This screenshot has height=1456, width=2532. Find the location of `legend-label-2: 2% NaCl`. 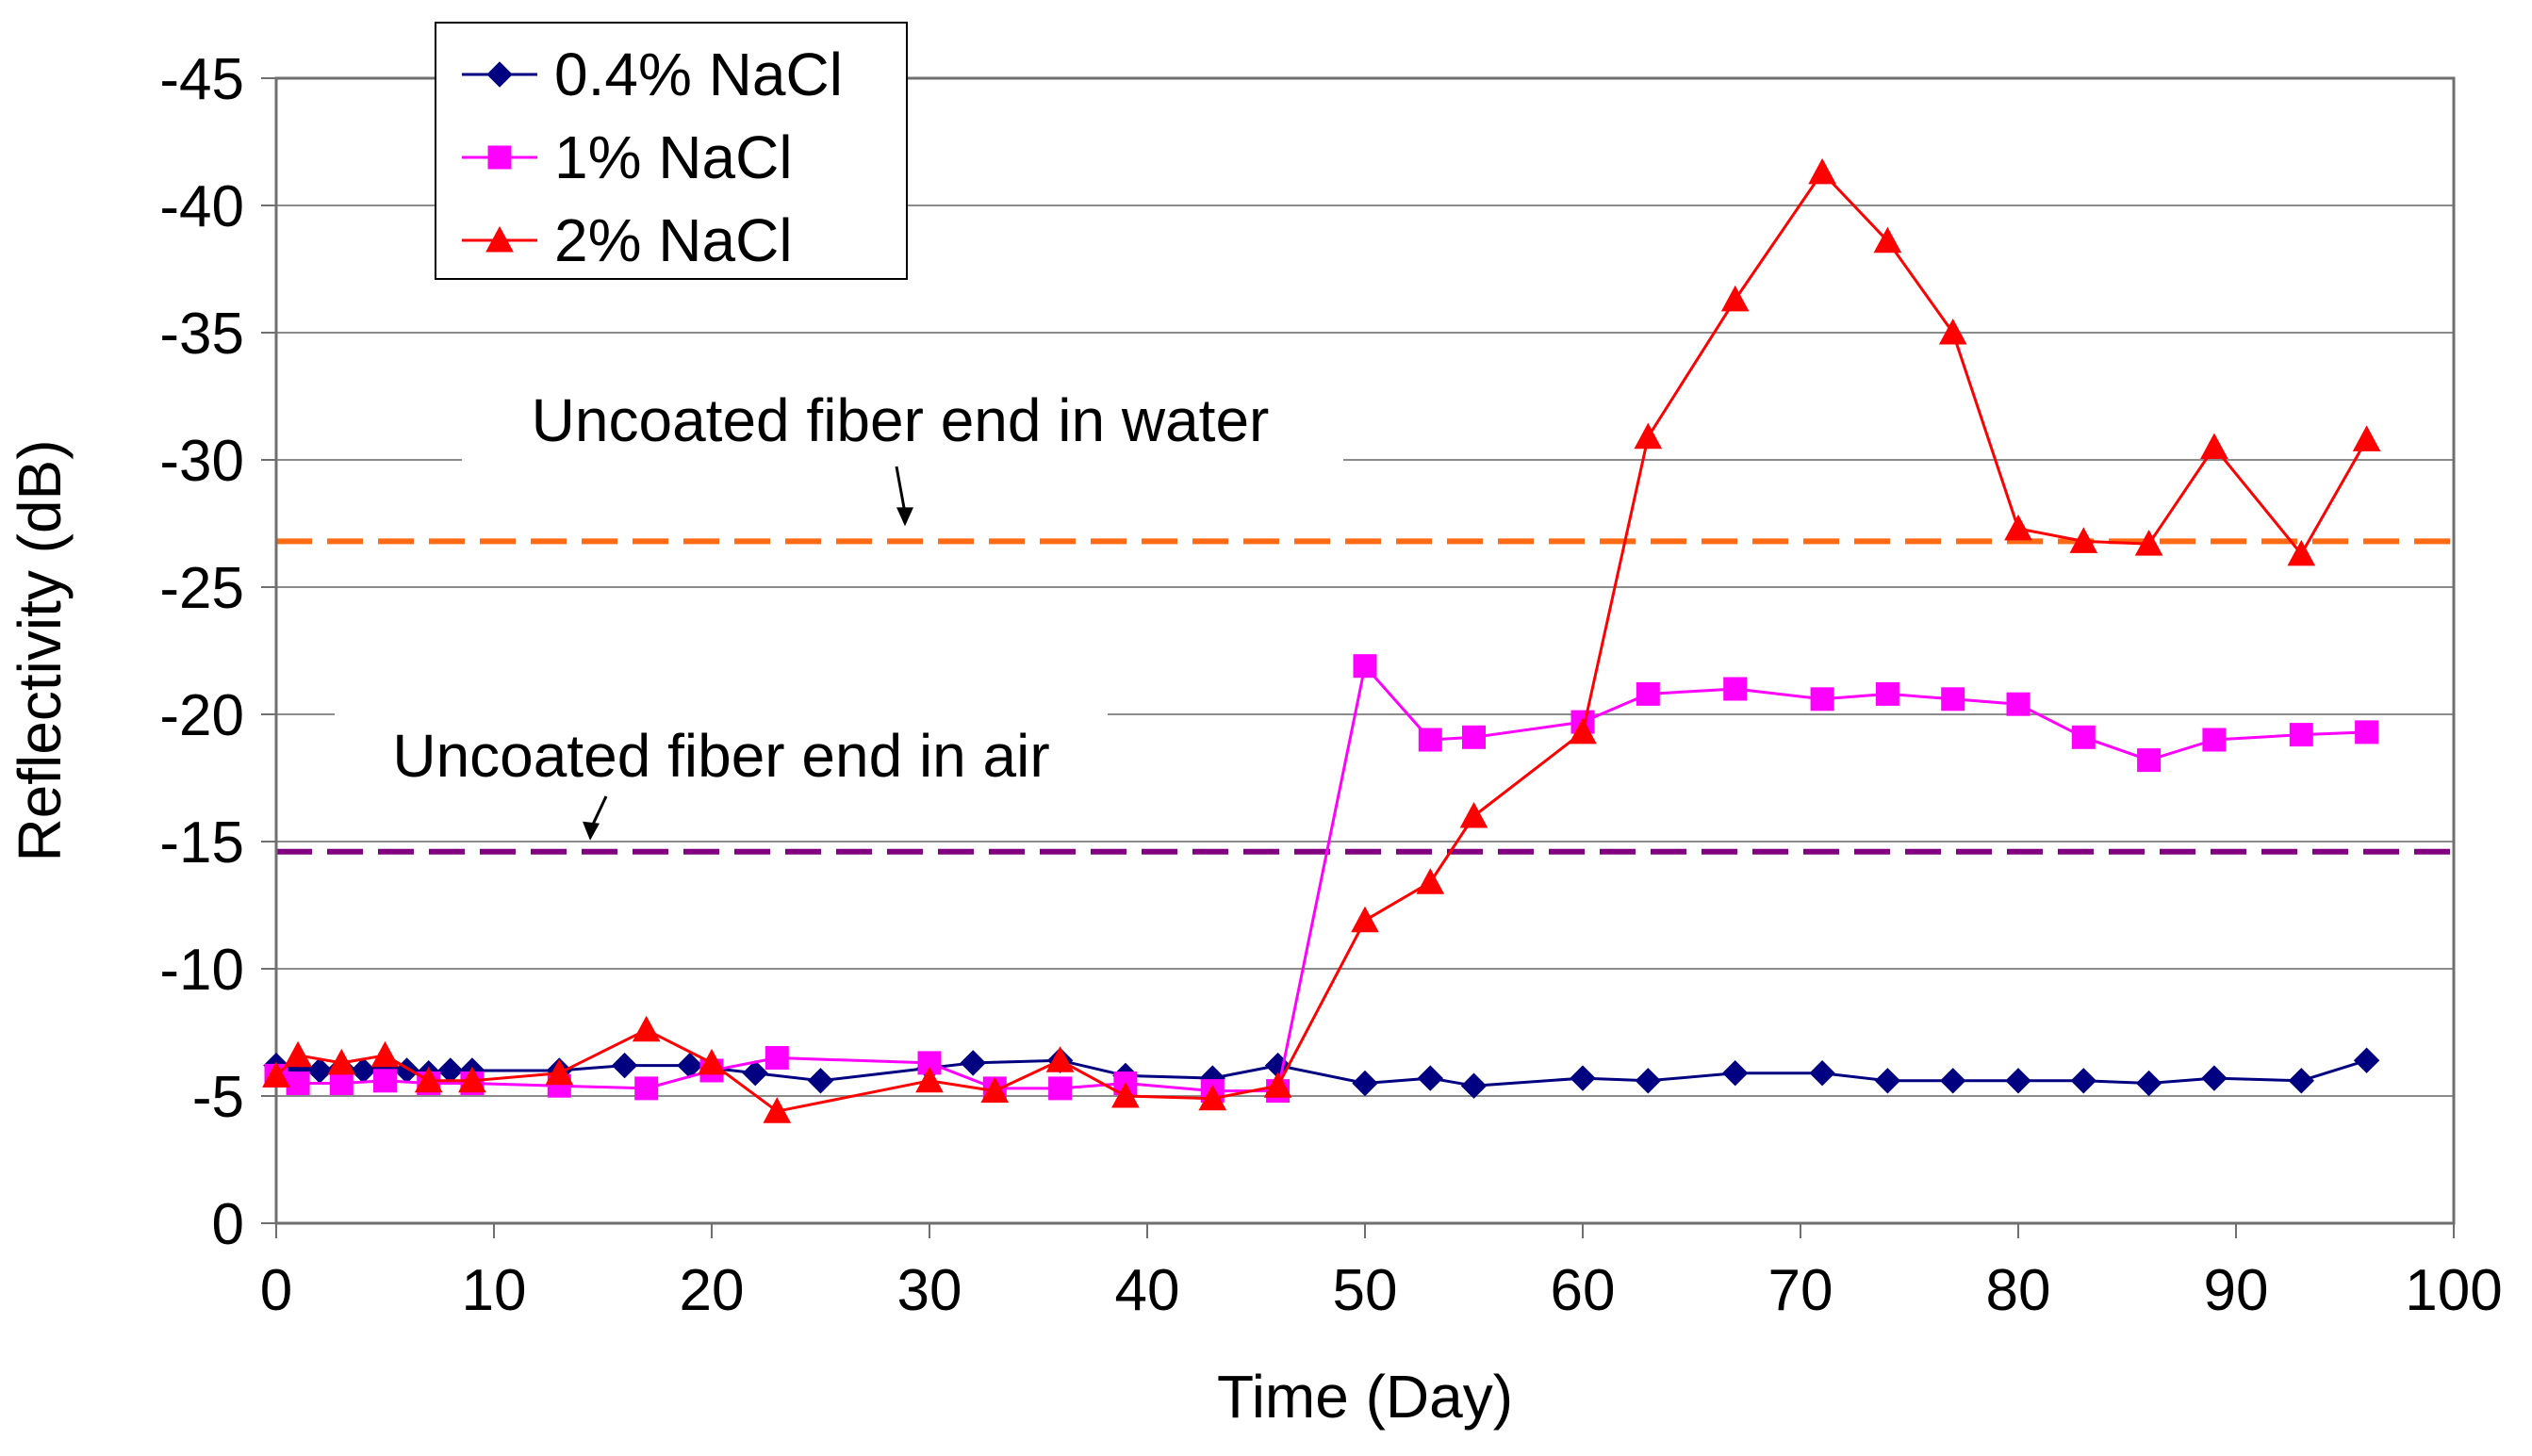

legend-label-2: 2% NaCl is located at coordinates (673, 240).